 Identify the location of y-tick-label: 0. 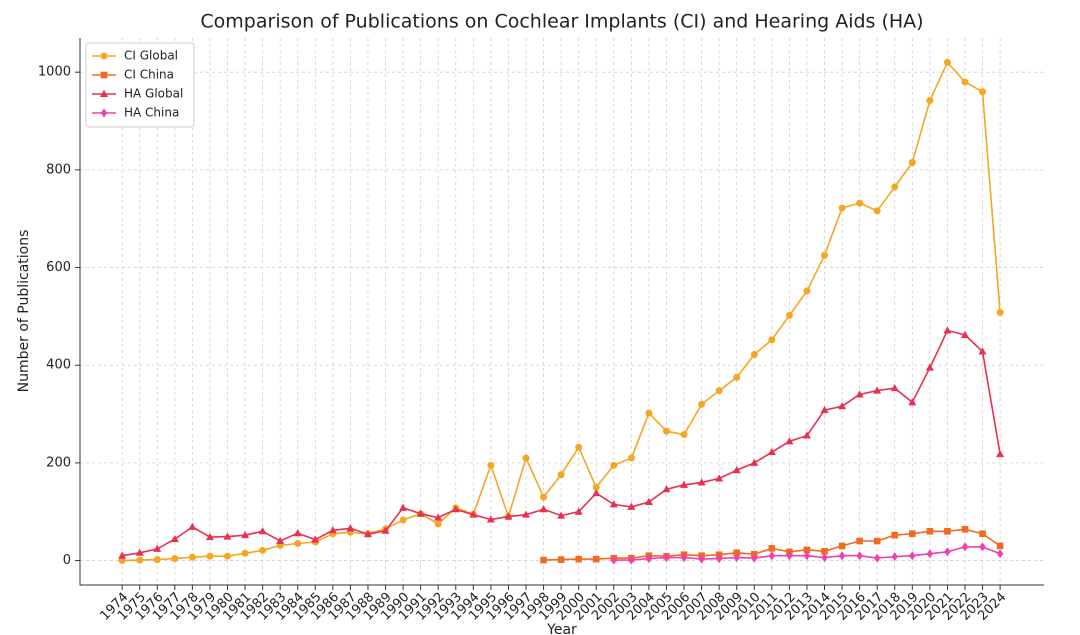
(67, 560).